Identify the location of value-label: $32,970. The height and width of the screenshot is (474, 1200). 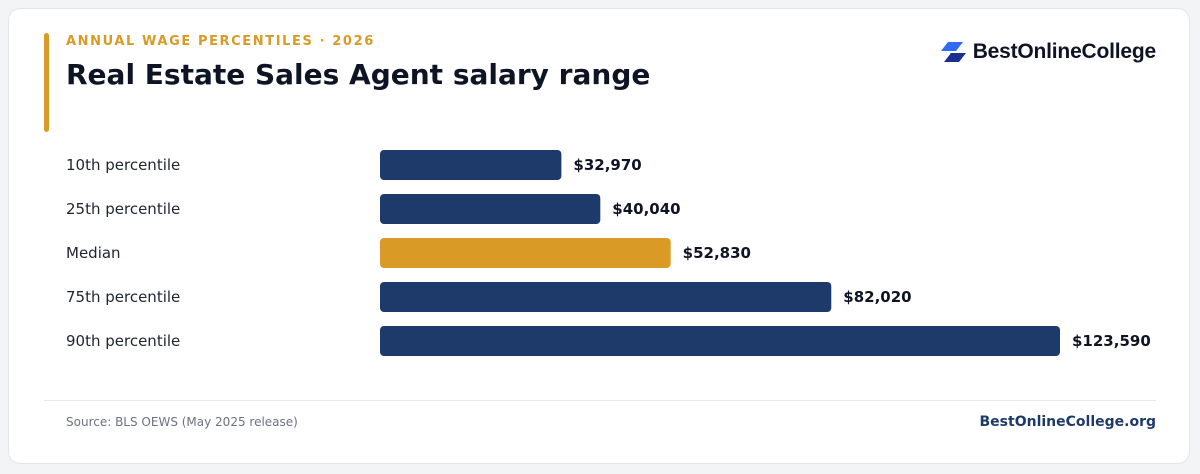
(607, 165).